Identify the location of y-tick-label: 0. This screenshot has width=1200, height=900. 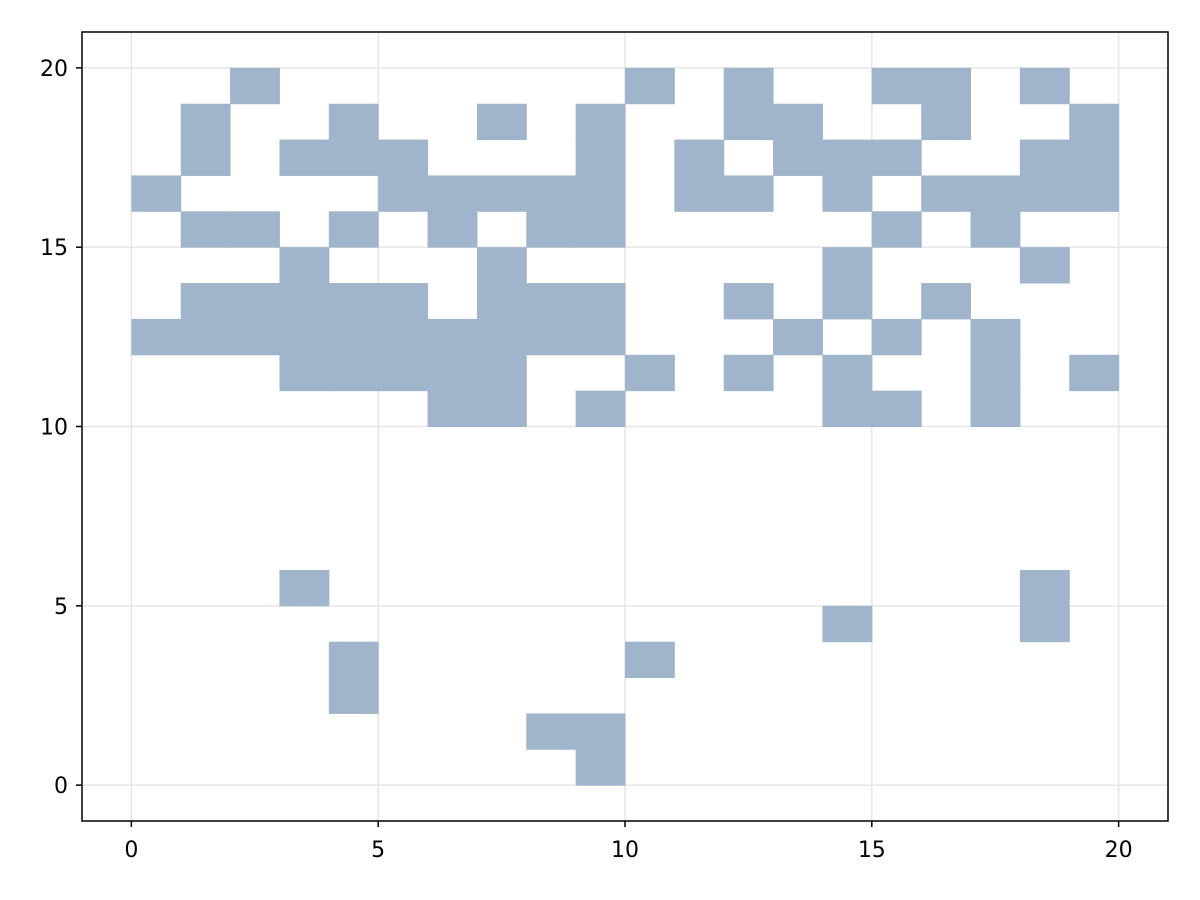
(61, 786).